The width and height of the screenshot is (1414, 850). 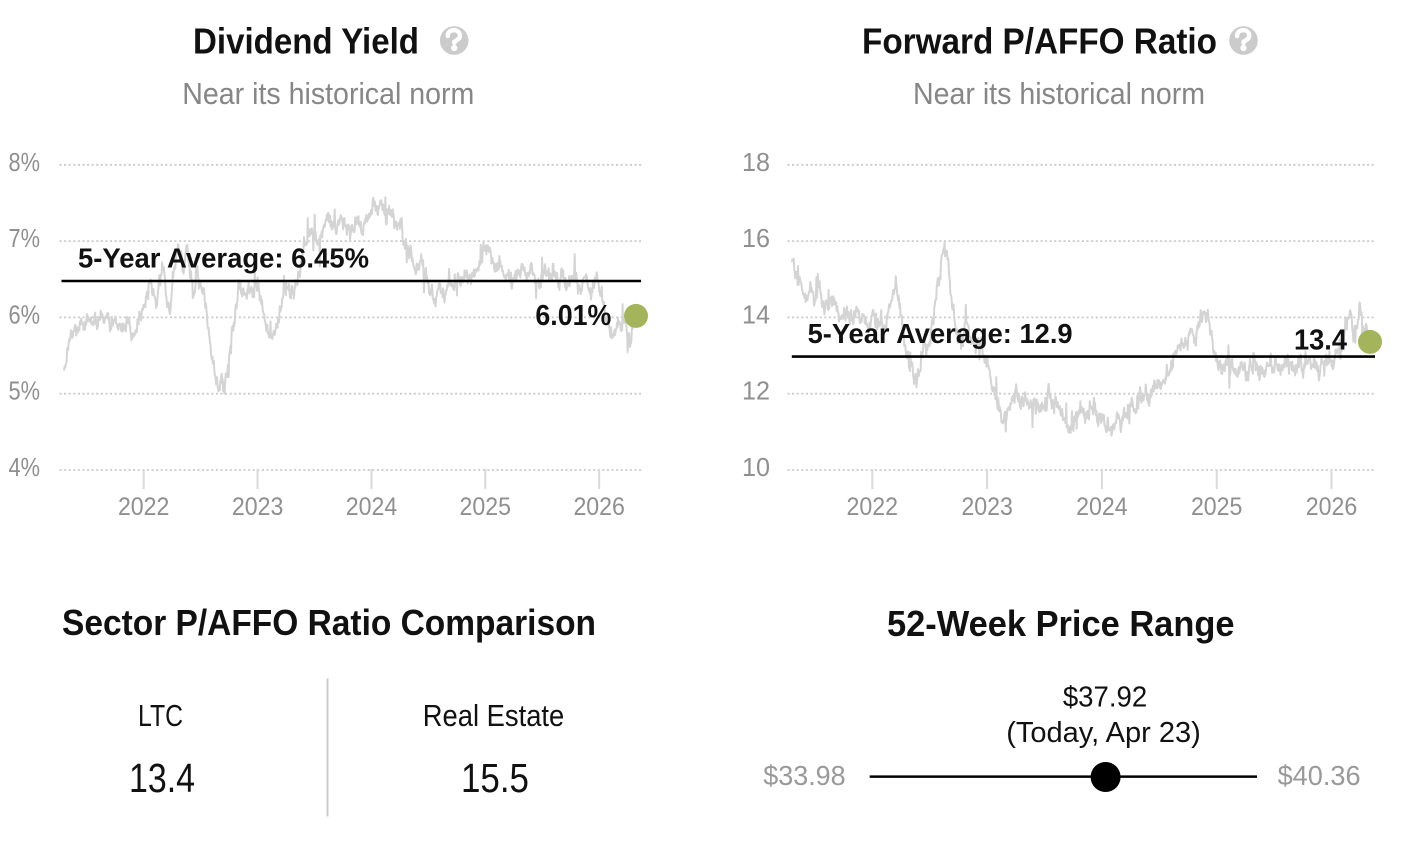 What do you see at coordinates (756, 467) in the screenshot?
I see `svg-text: 10` at bounding box center [756, 467].